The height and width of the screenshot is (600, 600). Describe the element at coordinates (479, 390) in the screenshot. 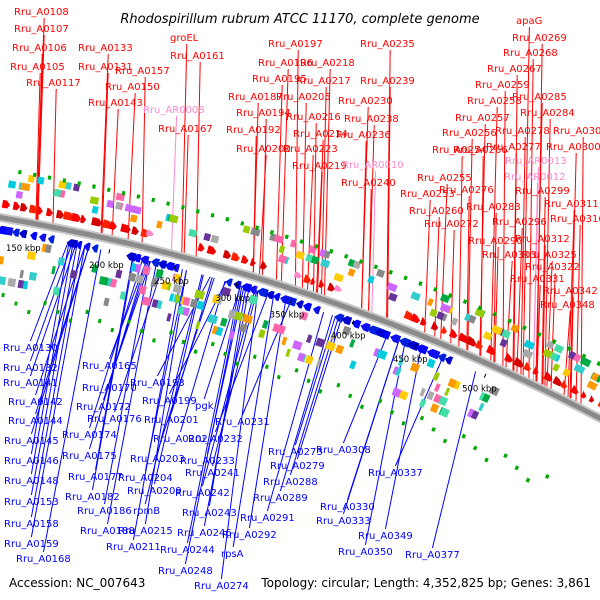

I see `tick-label: 500 kbp` at that location.